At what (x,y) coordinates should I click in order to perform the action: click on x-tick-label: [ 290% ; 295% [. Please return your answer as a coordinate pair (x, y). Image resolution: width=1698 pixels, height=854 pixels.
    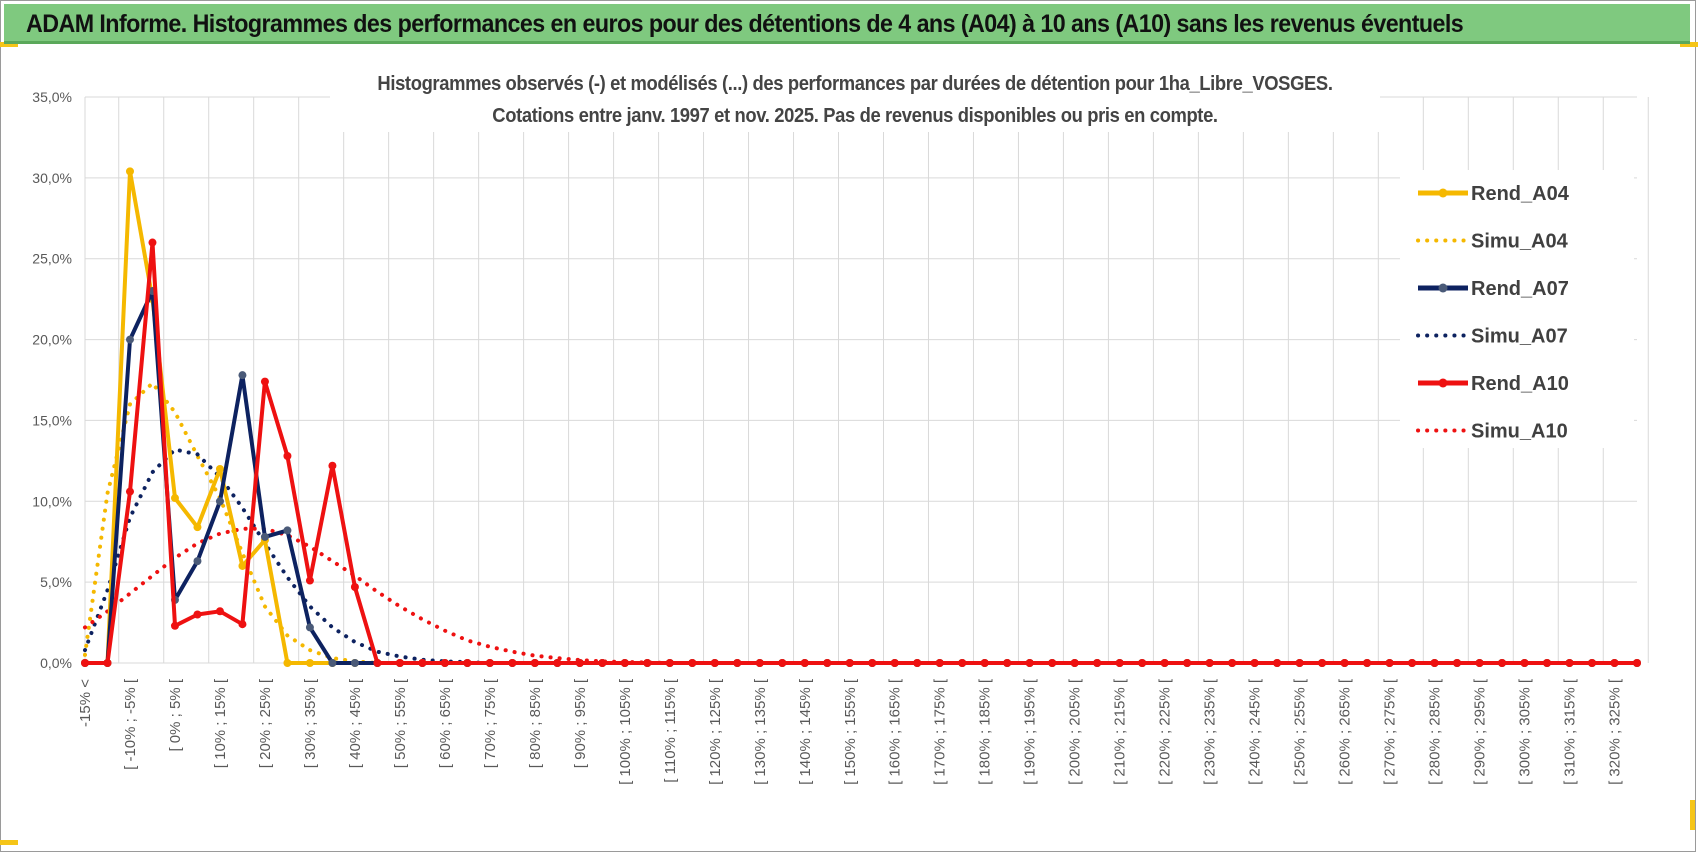
    Looking at the image, I should click on (1480, 731).